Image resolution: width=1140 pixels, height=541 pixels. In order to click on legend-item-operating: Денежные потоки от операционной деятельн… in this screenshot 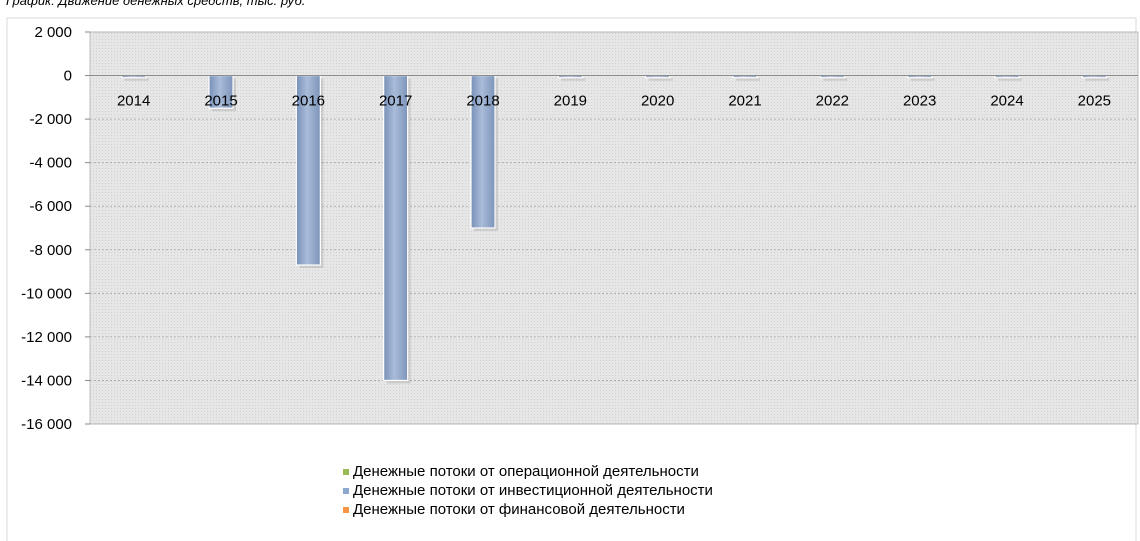, I will do `click(528, 471)`.